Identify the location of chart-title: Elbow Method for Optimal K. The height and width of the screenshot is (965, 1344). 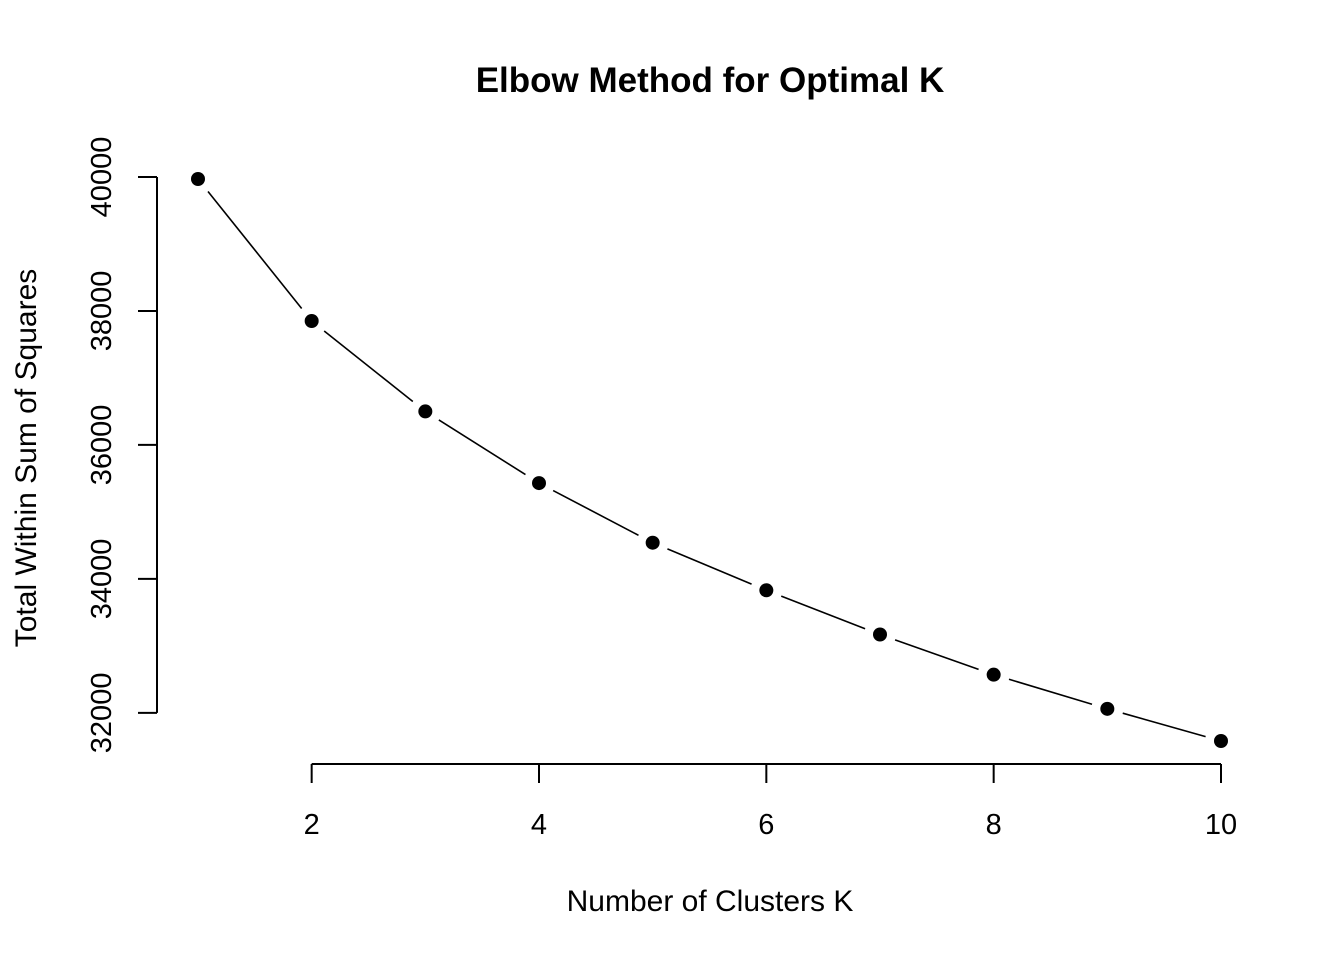
(710, 80).